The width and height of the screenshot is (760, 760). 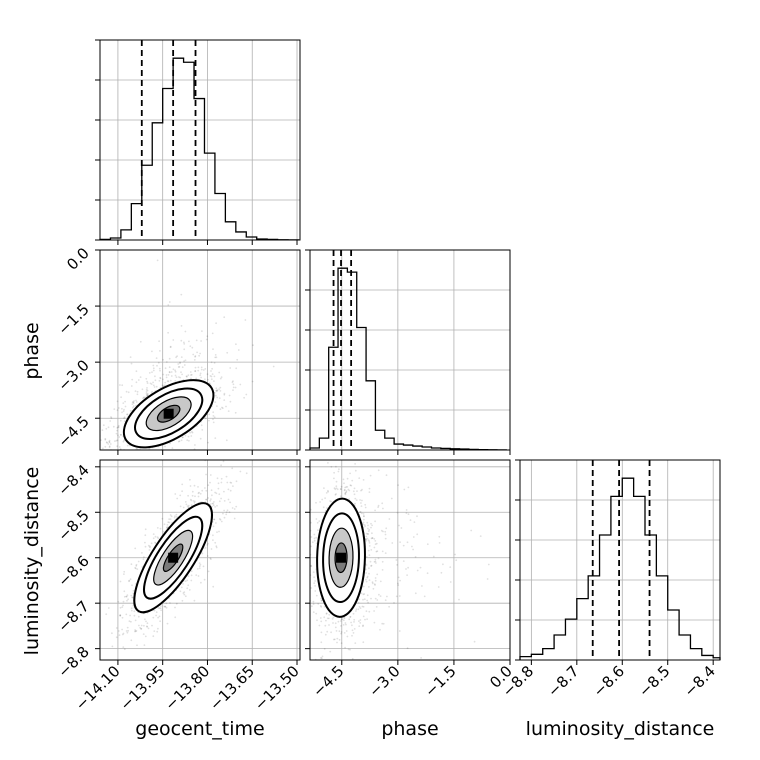 What do you see at coordinates (620, 560) in the screenshot?
I see `panel-frame-luminosity_distance` at bounding box center [620, 560].